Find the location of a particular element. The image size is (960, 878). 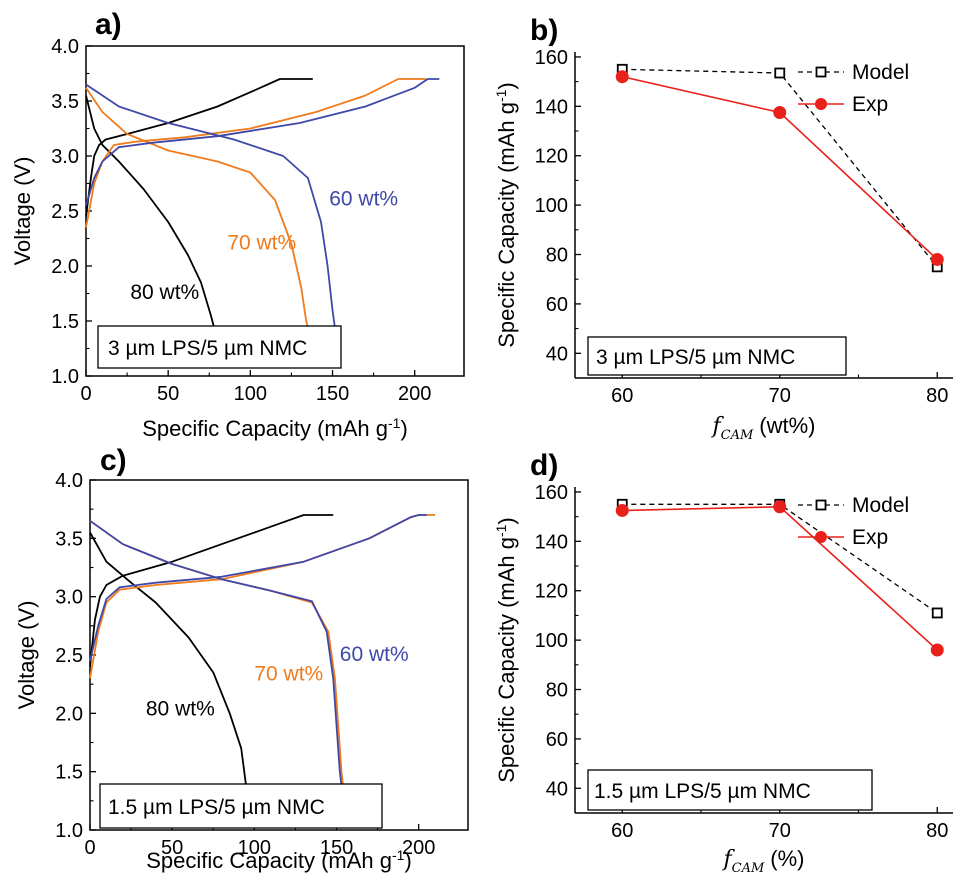

y-tick-label: 1.0 is located at coordinates (65, 377).